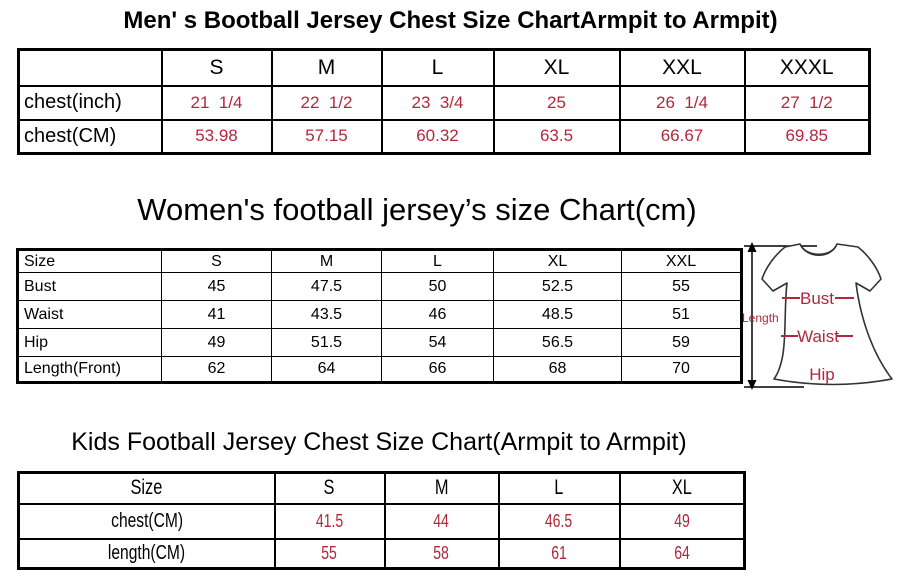 The width and height of the screenshot is (901, 585). I want to click on value-cell: 60.32, so click(437, 136).